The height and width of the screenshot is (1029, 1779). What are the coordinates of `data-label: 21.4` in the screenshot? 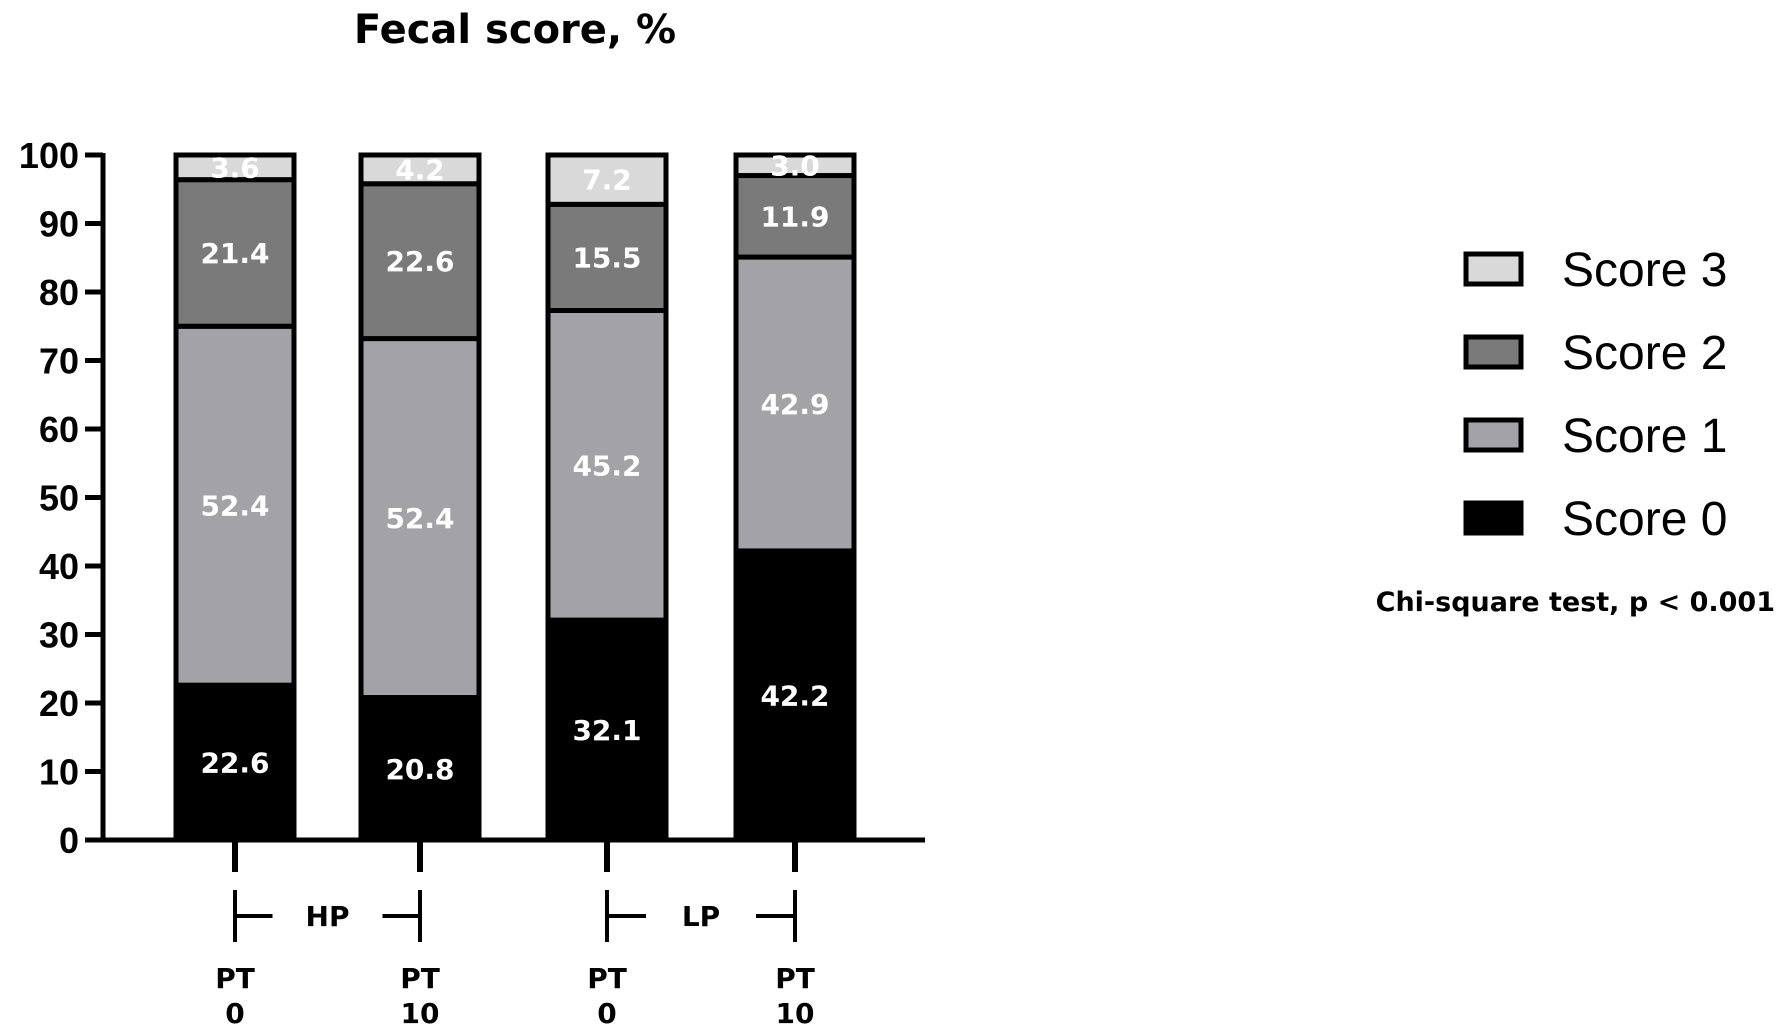 It's located at (234, 253).